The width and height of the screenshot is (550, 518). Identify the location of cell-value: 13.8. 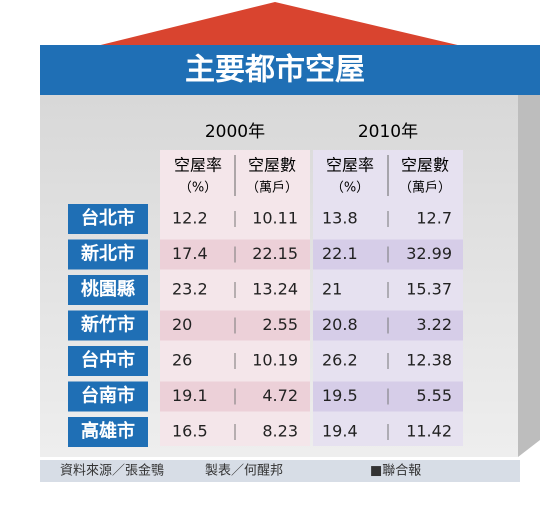
(340, 218).